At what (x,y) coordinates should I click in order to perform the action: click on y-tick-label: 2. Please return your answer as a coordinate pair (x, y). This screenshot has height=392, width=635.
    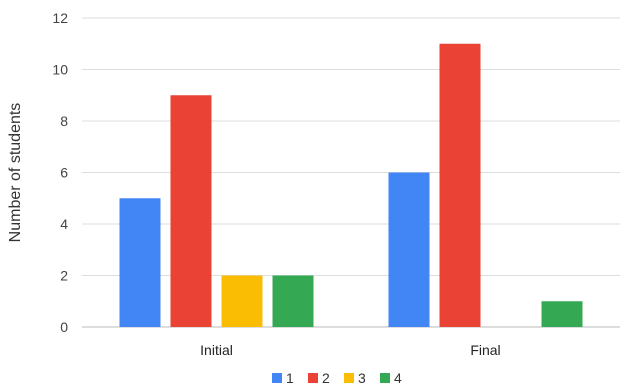
    Looking at the image, I should click on (64, 276).